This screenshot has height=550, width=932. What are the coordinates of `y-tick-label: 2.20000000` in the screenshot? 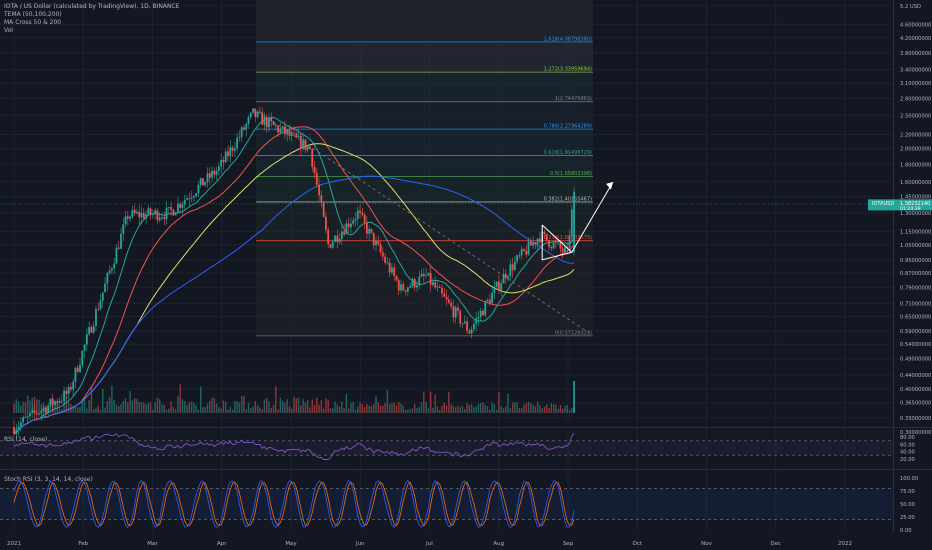 It's located at (915, 135).